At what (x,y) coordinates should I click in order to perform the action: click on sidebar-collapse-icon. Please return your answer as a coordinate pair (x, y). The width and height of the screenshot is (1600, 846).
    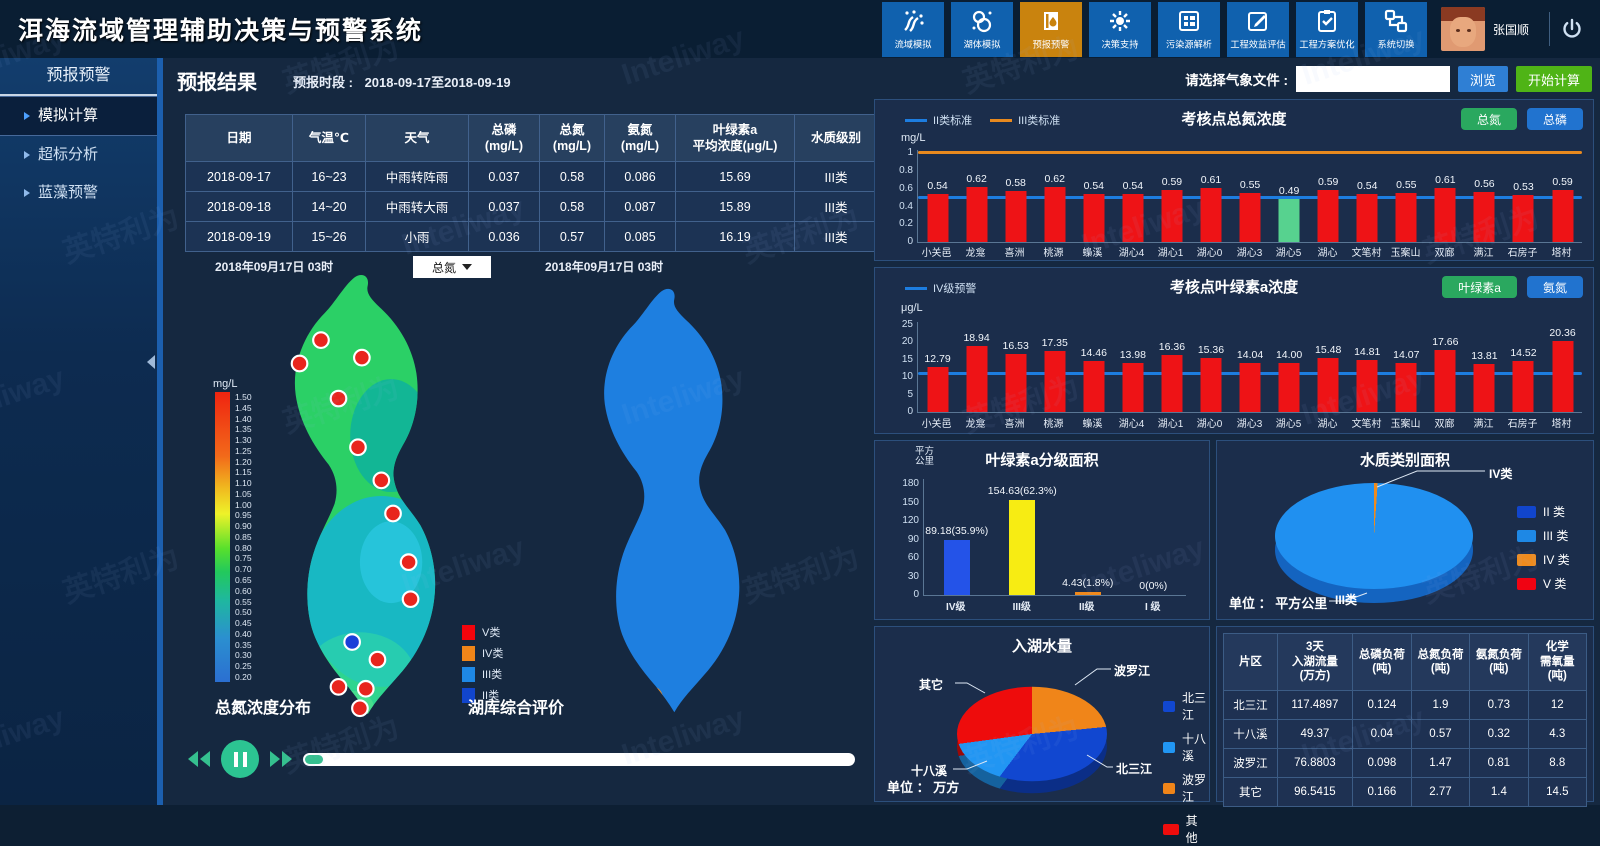
    Looking at the image, I should click on (151, 362).